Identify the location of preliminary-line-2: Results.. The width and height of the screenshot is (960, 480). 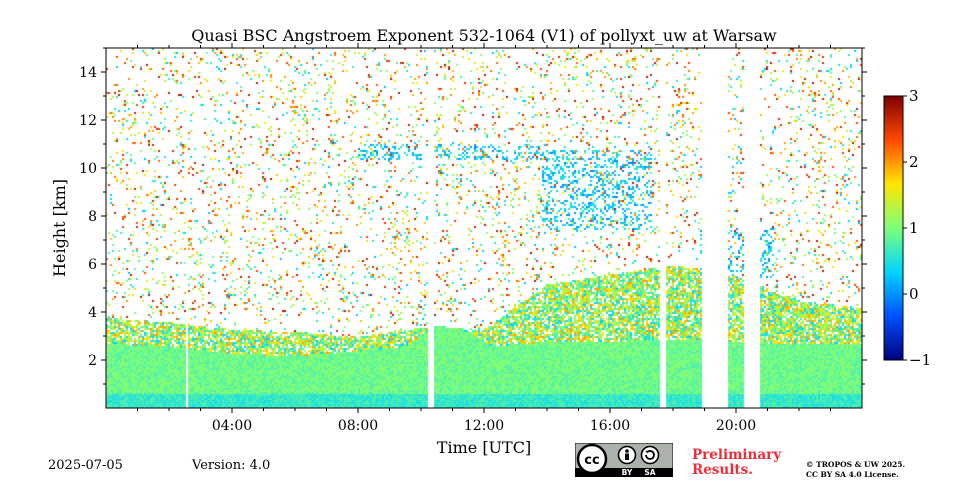
(722, 470).